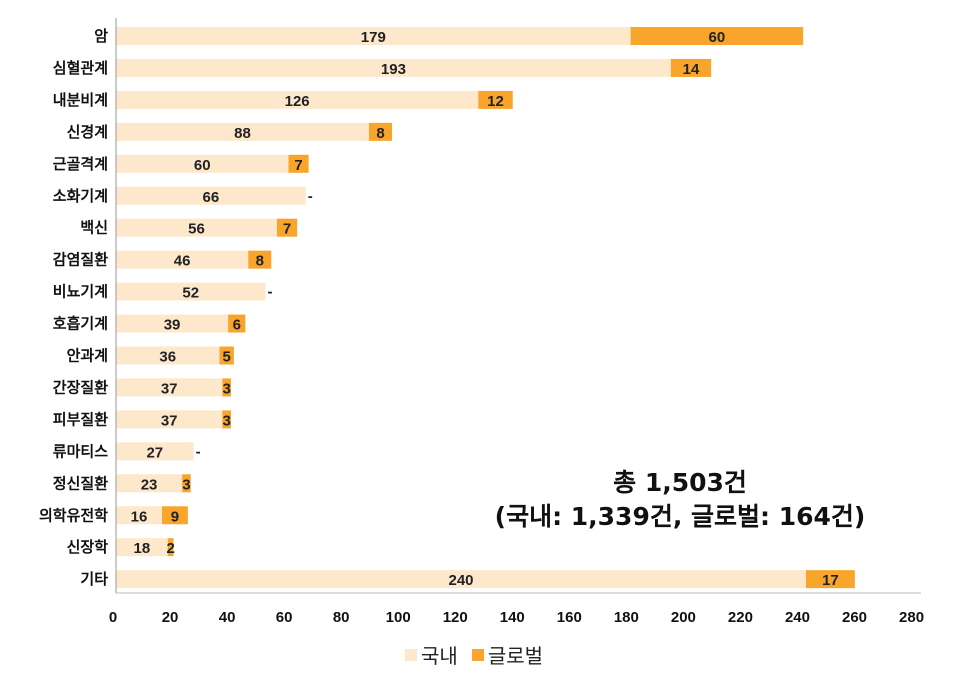 The image size is (960, 682). I want to click on data-label-domestic: 27, so click(154, 452).